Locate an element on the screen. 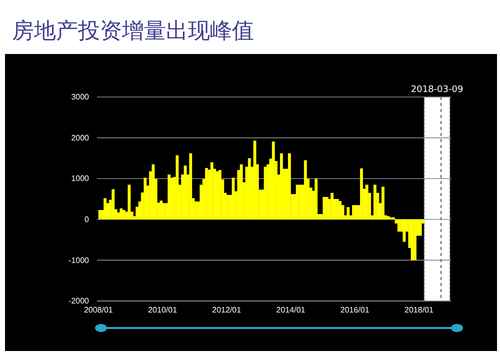 The image size is (500, 356). x-tick-label: 2014/01 is located at coordinates (291, 310).